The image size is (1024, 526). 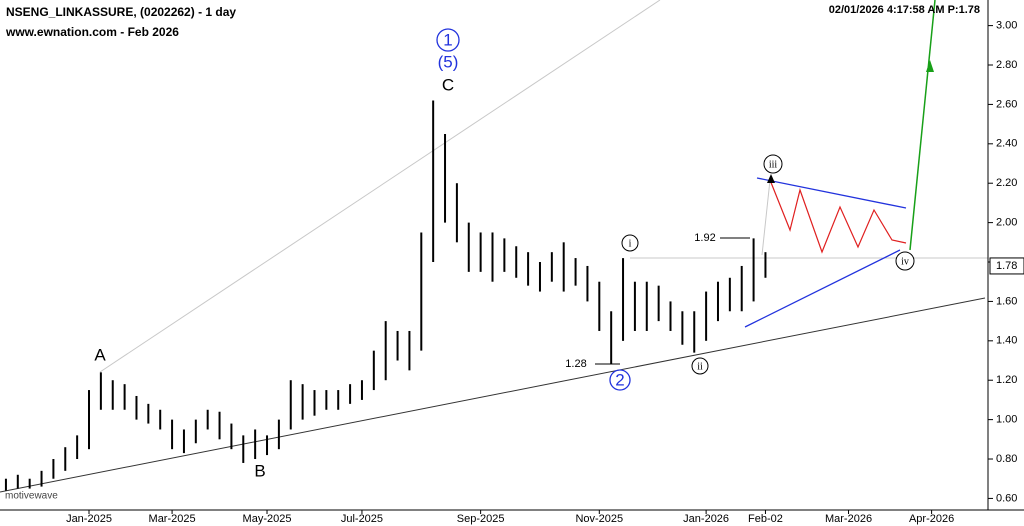 I want to click on wave-label: B, so click(x=259, y=470).